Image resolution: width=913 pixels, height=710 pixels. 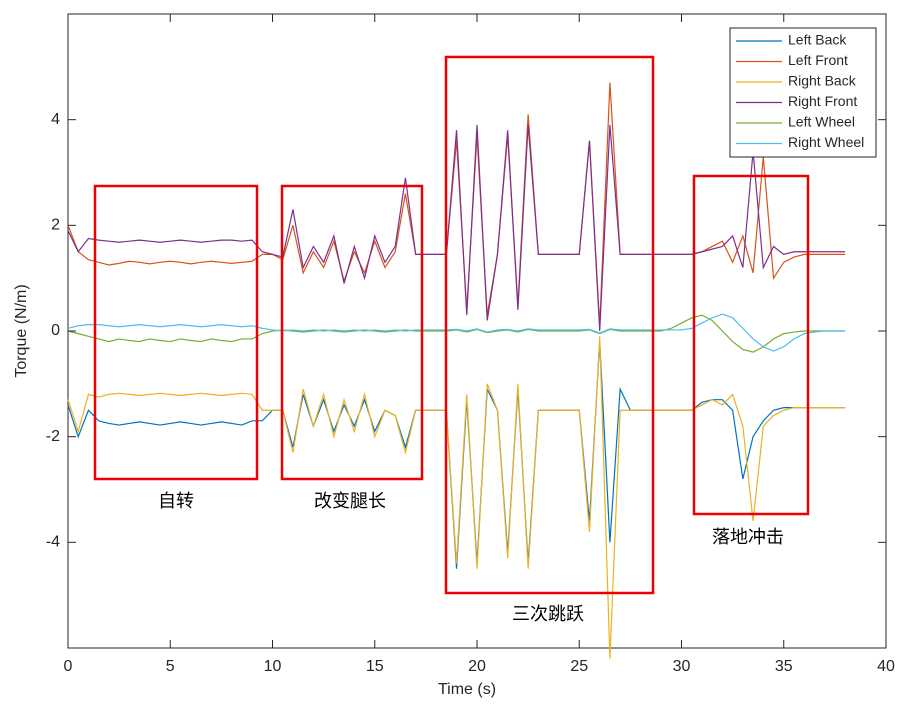 What do you see at coordinates (548, 614) in the screenshot?
I see `annotation-label: 三次跳跃` at bounding box center [548, 614].